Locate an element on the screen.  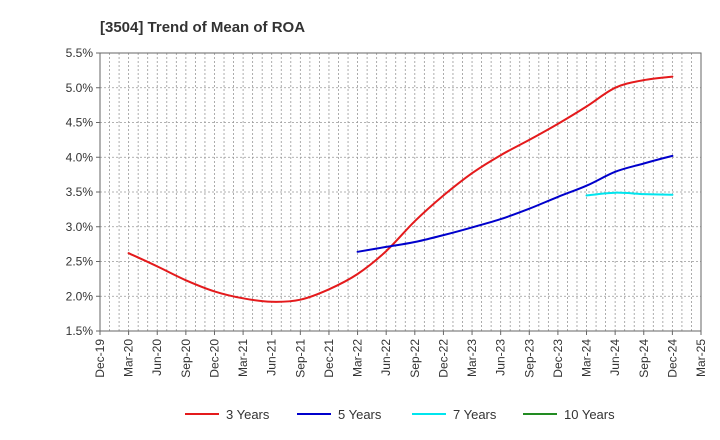
y-axis-ticks: 1.5% 2.0% 2.5% 3.0% 3.5% 4.0% 4.5% 5.0% 5.5% is located at coordinates (83, 192).